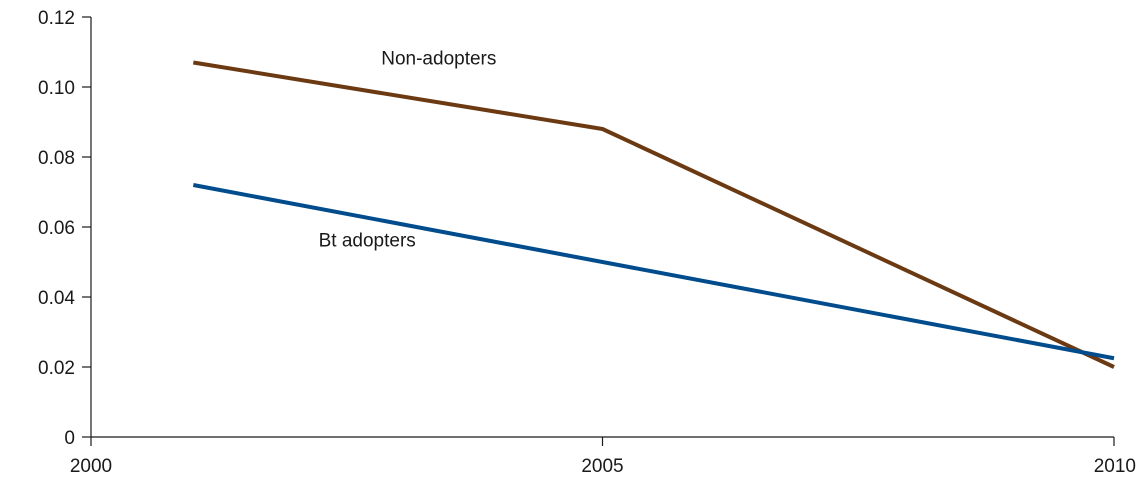 This screenshot has width=1140, height=487. I want to click on y-tick-label: 0, so click(69, 438).